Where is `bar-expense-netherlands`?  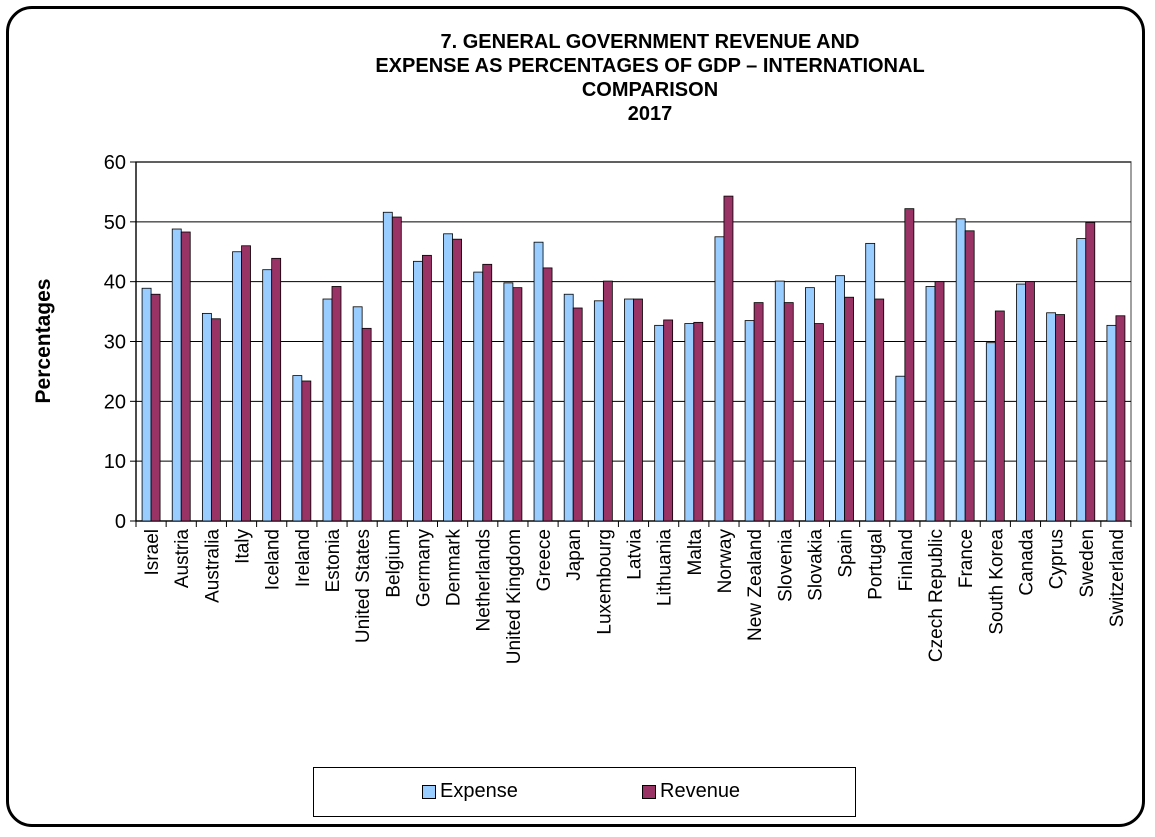
bar-expense-netherlands is located at coordinates (478, 396).